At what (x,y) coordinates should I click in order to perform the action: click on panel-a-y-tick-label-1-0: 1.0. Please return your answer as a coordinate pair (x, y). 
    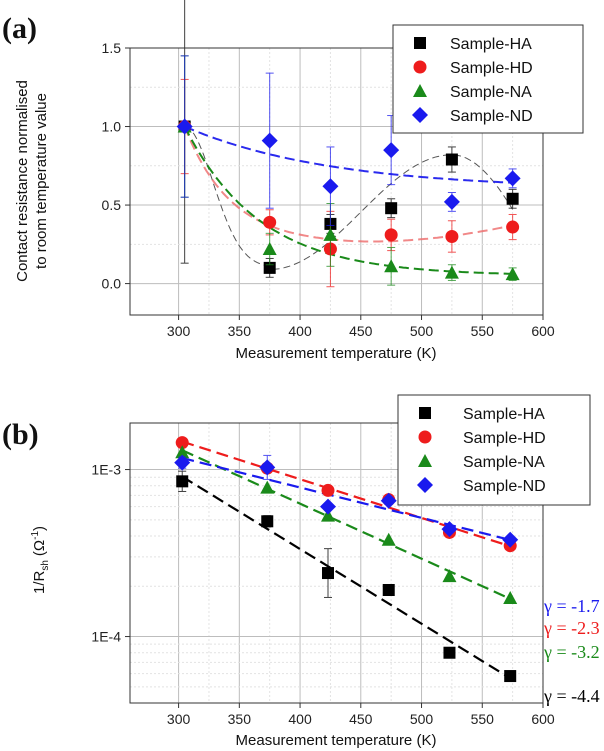
    Looking at the image, I should click on (112, 127).